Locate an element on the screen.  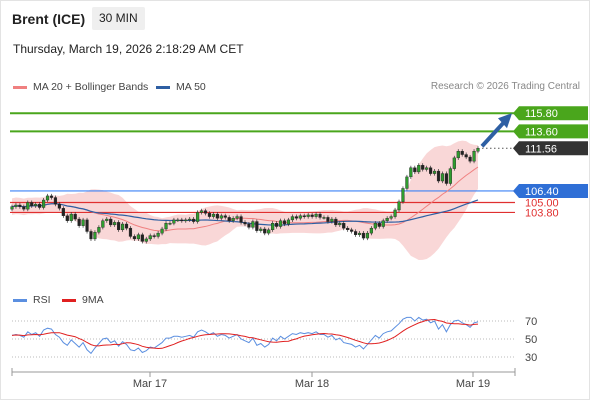
level-box-111.56 is located at coordinates (550, 148).